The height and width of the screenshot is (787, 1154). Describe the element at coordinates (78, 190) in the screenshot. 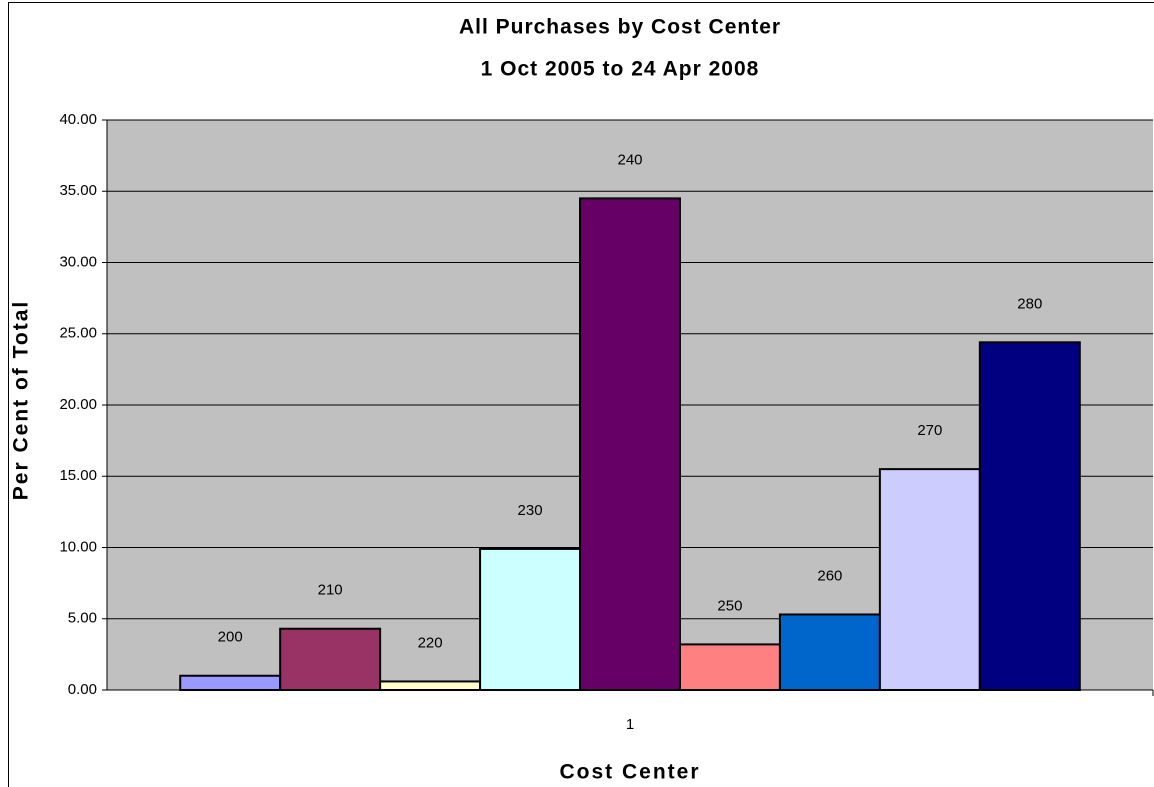

I see `y-tick-label: 35.00` at that location.